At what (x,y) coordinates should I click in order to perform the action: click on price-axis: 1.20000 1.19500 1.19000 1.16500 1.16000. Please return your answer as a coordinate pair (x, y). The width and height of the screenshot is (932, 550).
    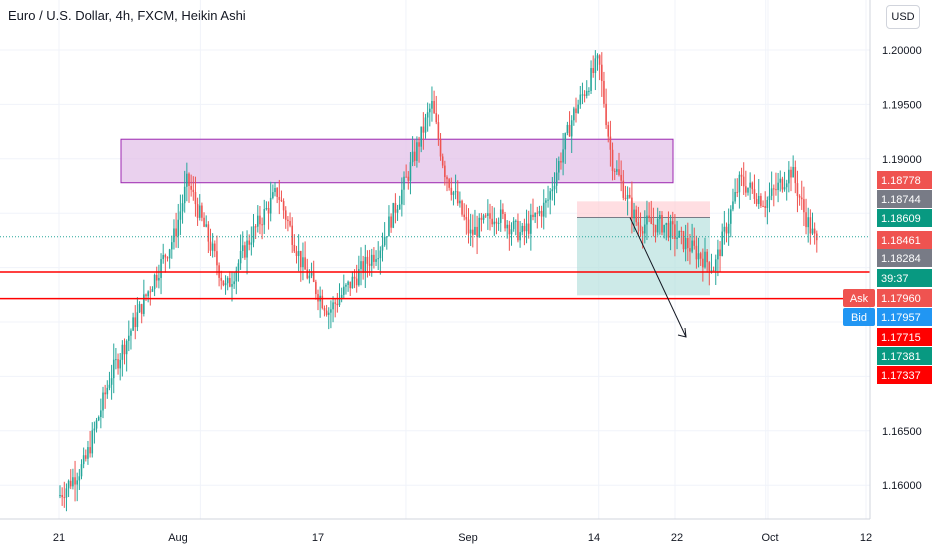
    Looking at the image, I should click on (895, 259).